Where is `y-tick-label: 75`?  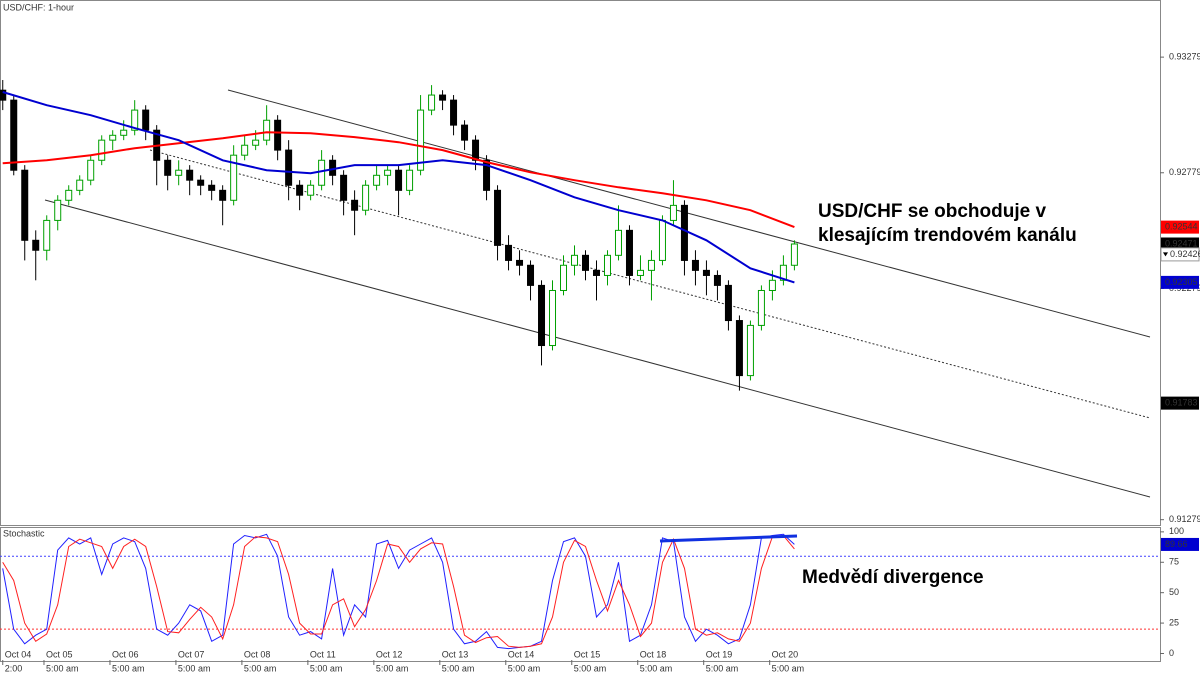
y-tick-label: 75 is located at coordinates (1174, 562).